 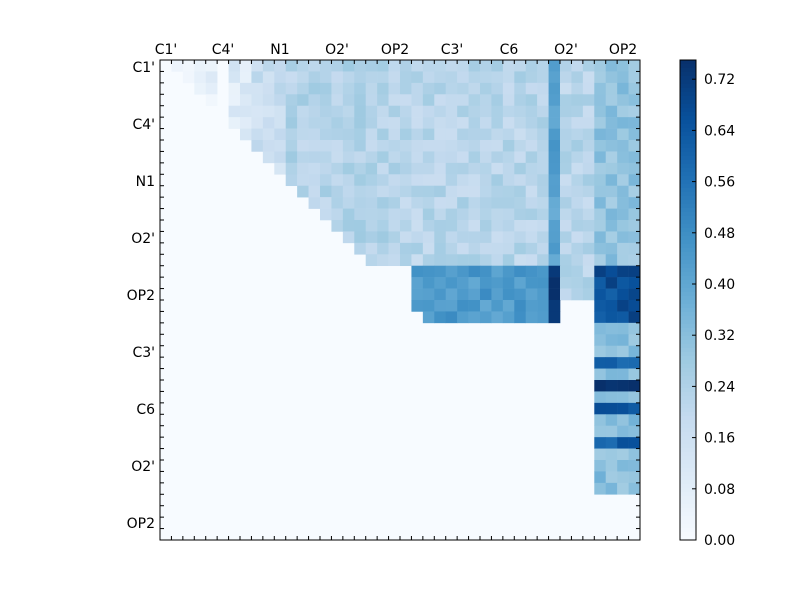 I want to click on x-tick-label: OP2, so click(x=623, y=50).